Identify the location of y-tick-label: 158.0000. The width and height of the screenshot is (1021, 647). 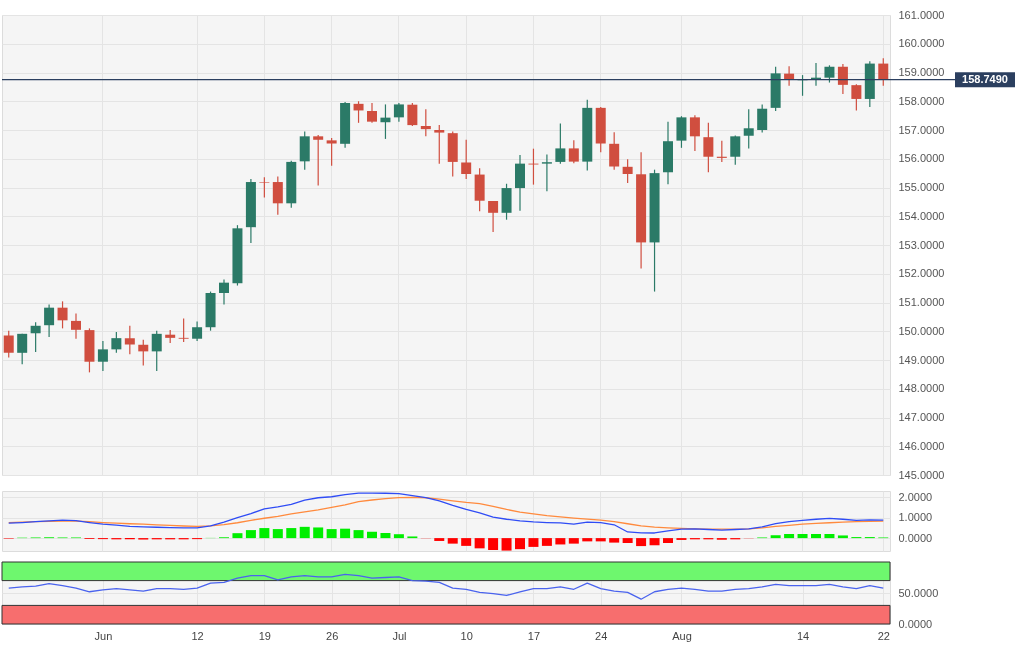
(921, 100).